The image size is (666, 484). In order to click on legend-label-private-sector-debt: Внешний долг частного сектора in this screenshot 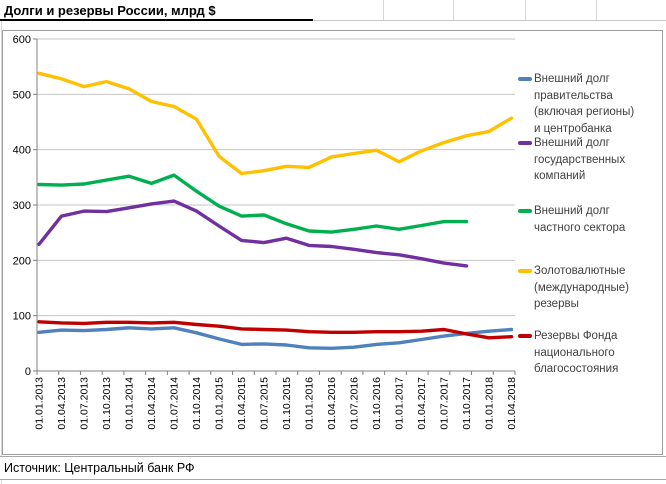, I will do `click(598, 219)`.